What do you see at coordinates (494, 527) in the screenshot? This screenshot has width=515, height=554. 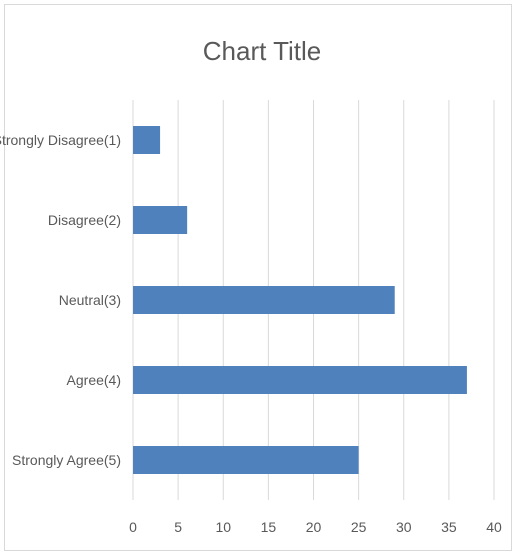 I see `x-tick-label: 40` at bounding box center [494, 527].